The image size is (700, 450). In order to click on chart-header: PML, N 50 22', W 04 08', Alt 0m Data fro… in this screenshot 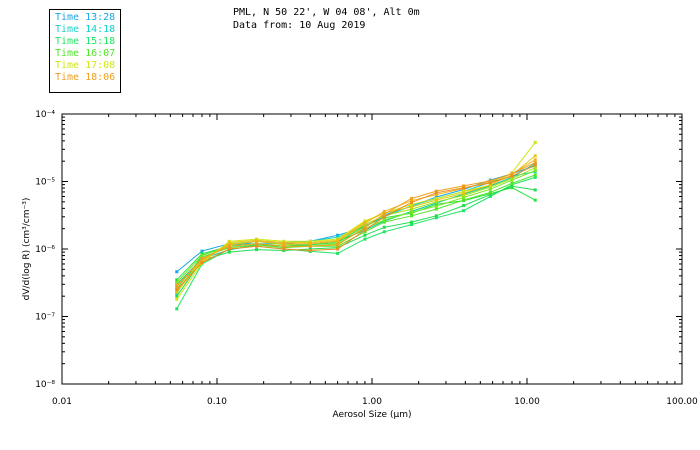, I will do `click(326, 19)`.